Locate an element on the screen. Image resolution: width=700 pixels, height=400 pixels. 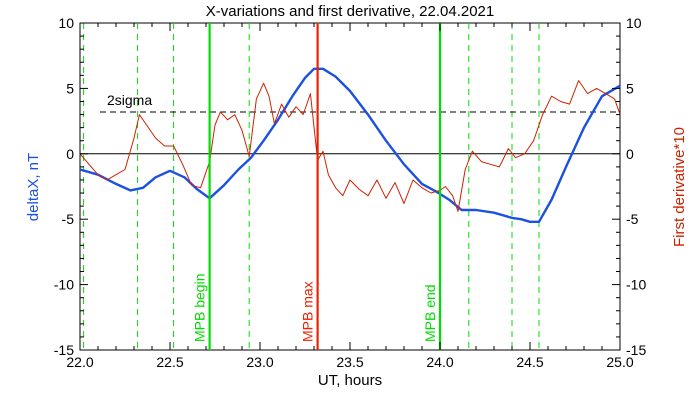
y-tick-left-label-0: -15 is located at coordinates (64, 350).